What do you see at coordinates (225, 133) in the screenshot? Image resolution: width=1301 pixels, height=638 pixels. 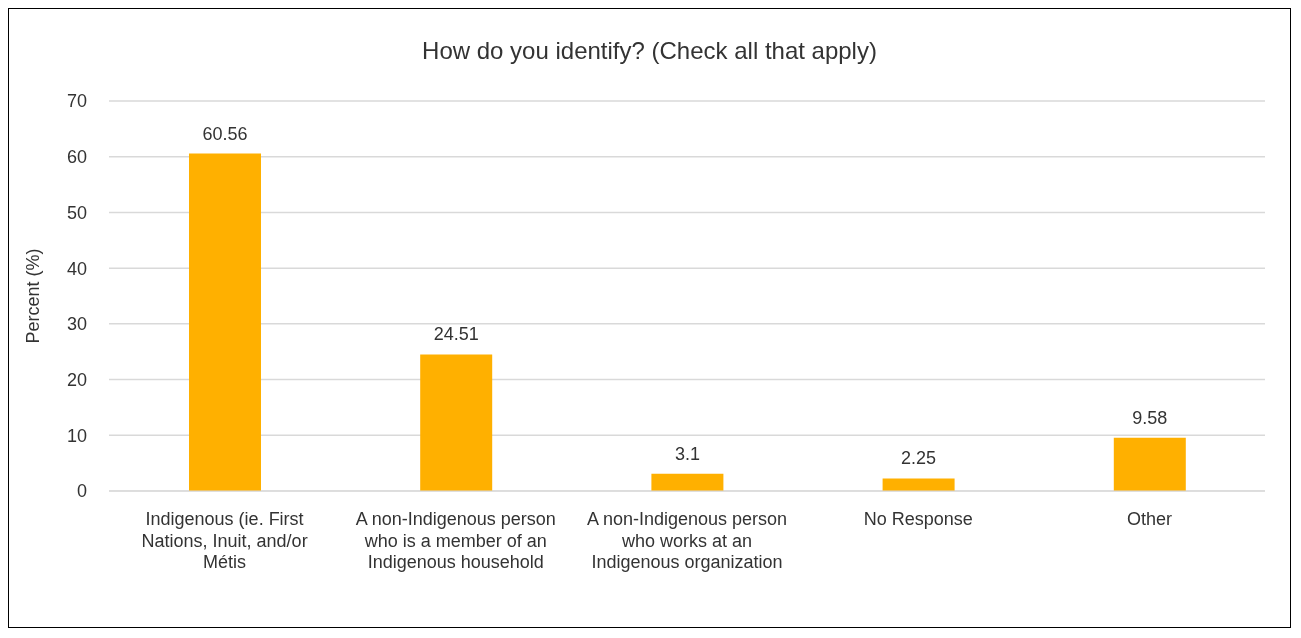 I see `data-label: 60.56` at bounding box center [225, 133].